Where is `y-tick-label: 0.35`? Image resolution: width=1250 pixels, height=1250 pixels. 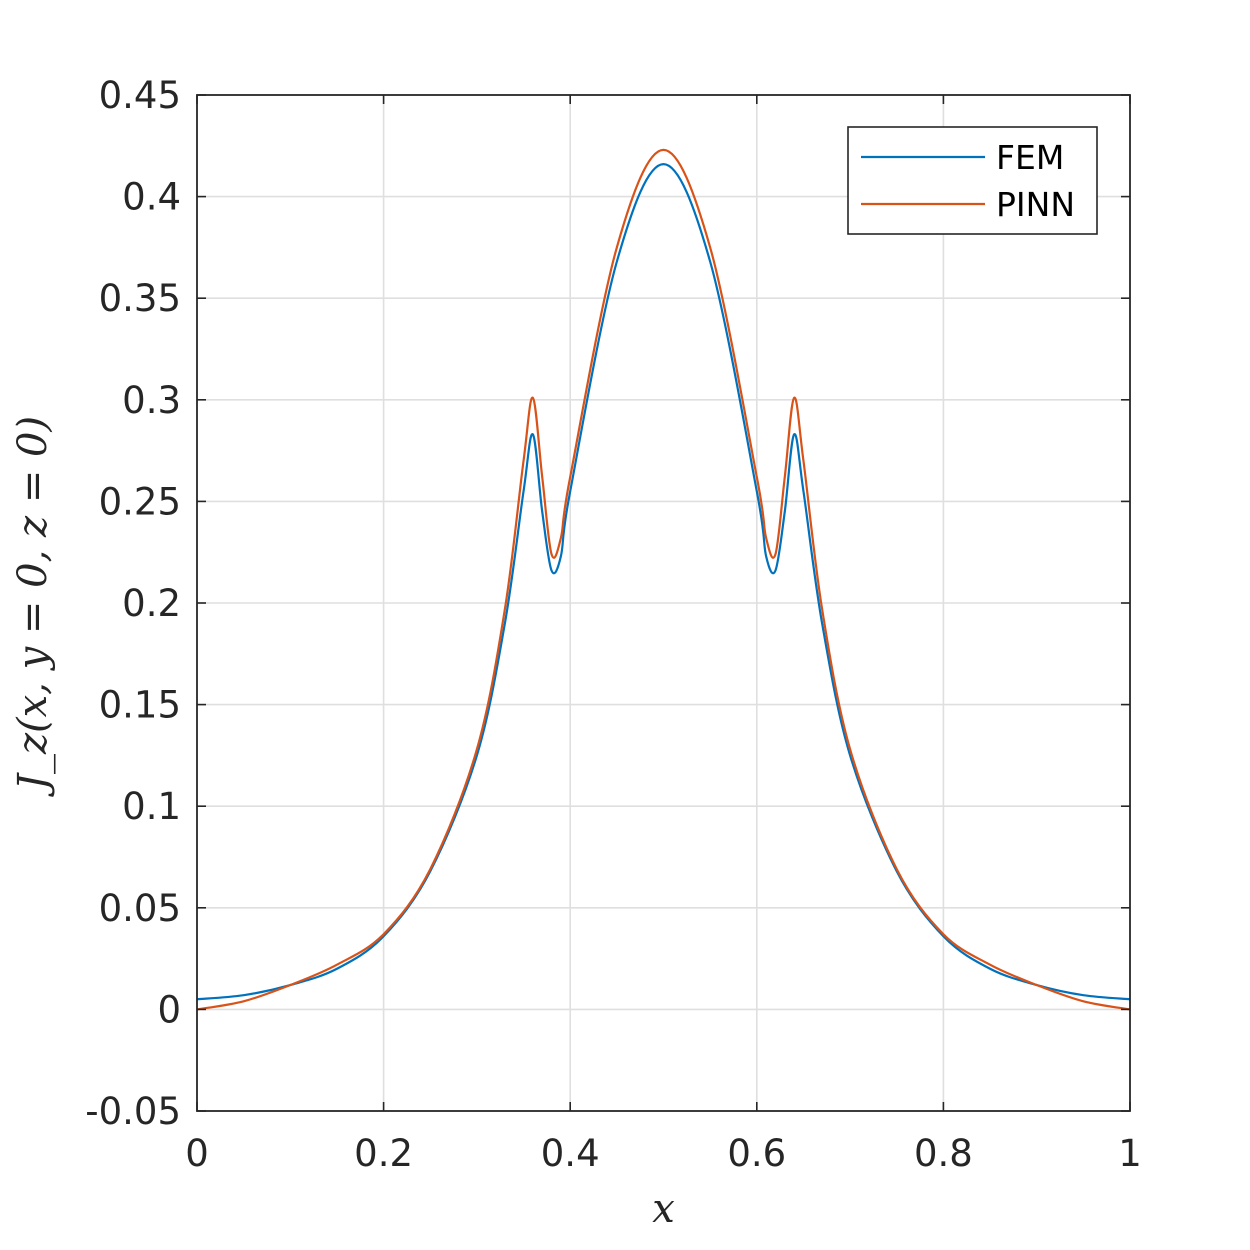 y-tick-label: 0.35 is located at coordinates (140, 298).